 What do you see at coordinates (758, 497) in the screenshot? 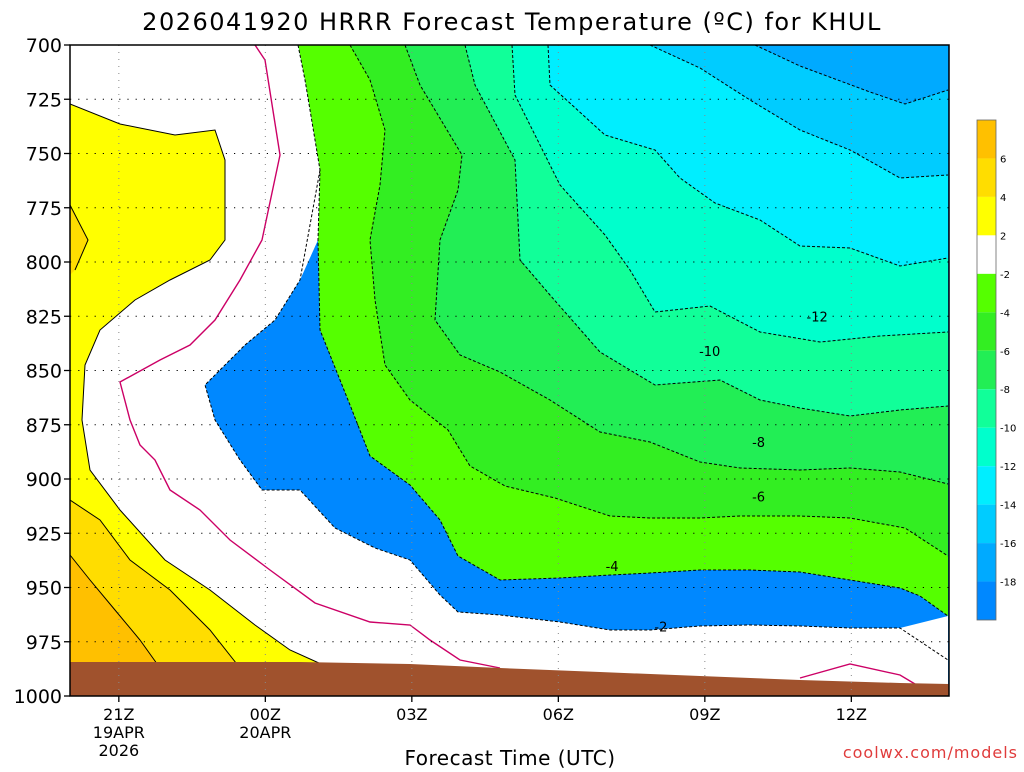
I see `contour-label: -6` at bounding box center [758, 497].